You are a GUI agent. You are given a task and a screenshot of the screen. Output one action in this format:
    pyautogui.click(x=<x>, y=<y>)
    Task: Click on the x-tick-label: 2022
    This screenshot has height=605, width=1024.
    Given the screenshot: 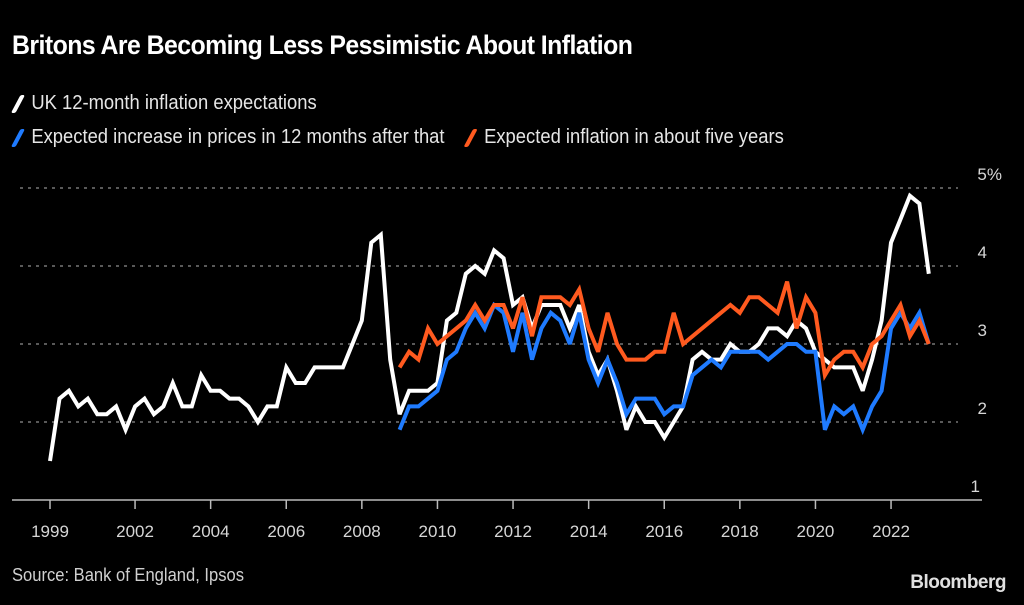 What is the action you would take?
    pyautogui.click(x=891, y=531)
    